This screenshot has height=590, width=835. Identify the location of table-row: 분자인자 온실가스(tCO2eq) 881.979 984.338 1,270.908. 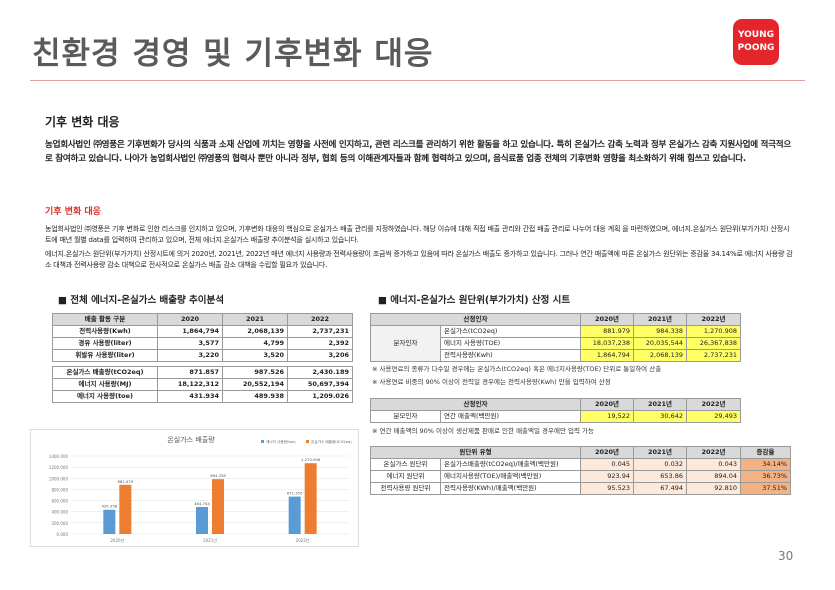
(556, 343).